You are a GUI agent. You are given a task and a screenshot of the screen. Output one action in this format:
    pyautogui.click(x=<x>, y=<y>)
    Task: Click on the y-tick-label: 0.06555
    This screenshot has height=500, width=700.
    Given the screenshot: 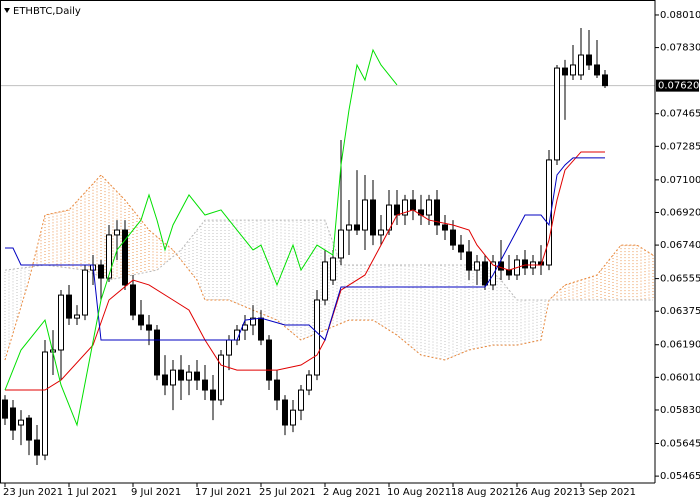 What is the action you would take?
    pyautogui.click(x=680, y=279)
    